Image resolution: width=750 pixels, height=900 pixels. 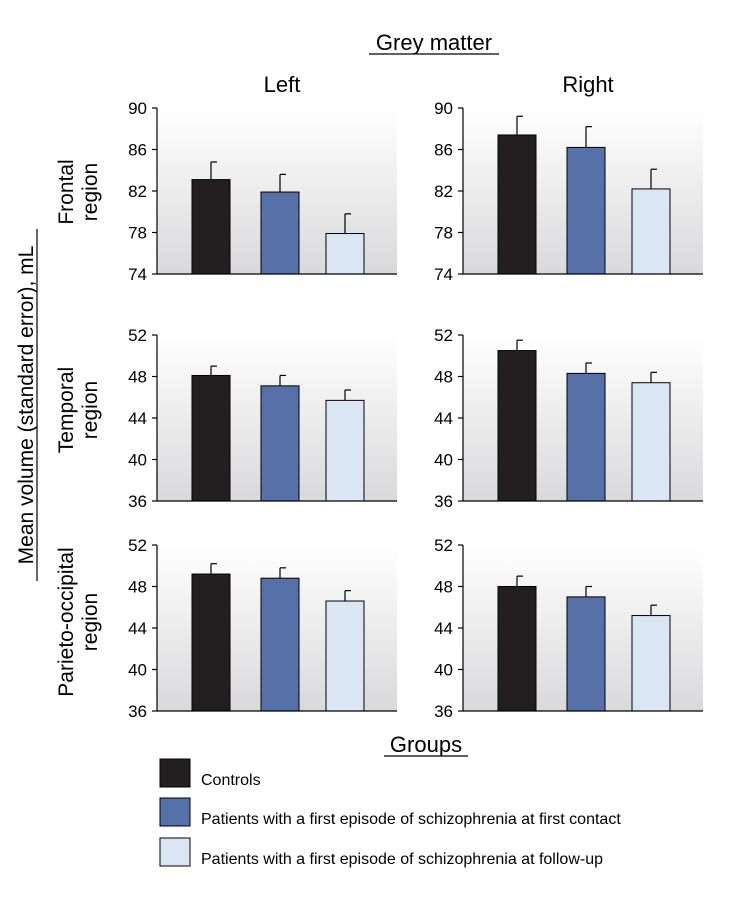 I want to click on y-tick-label-frontal-right: 78, so click(x=443, y=233).